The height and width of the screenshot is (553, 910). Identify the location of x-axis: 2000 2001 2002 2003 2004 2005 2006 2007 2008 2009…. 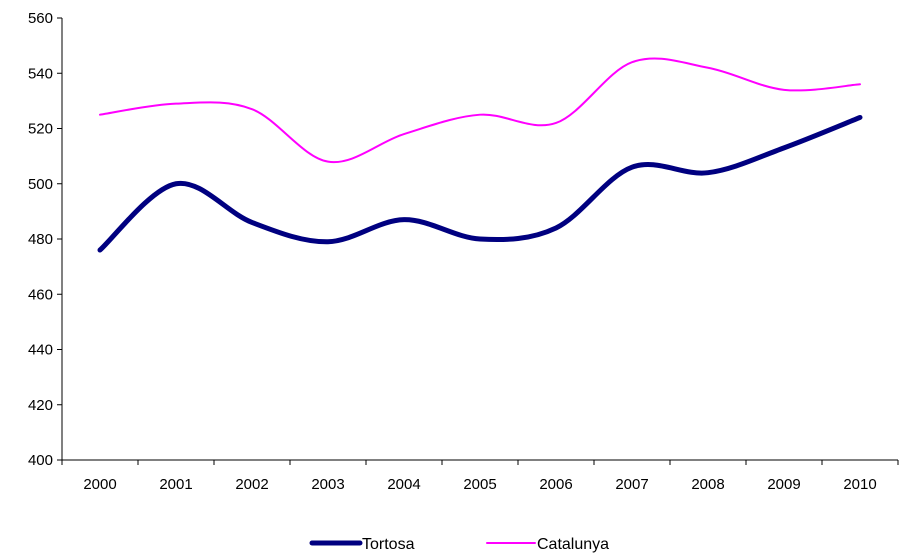
(480, 476).